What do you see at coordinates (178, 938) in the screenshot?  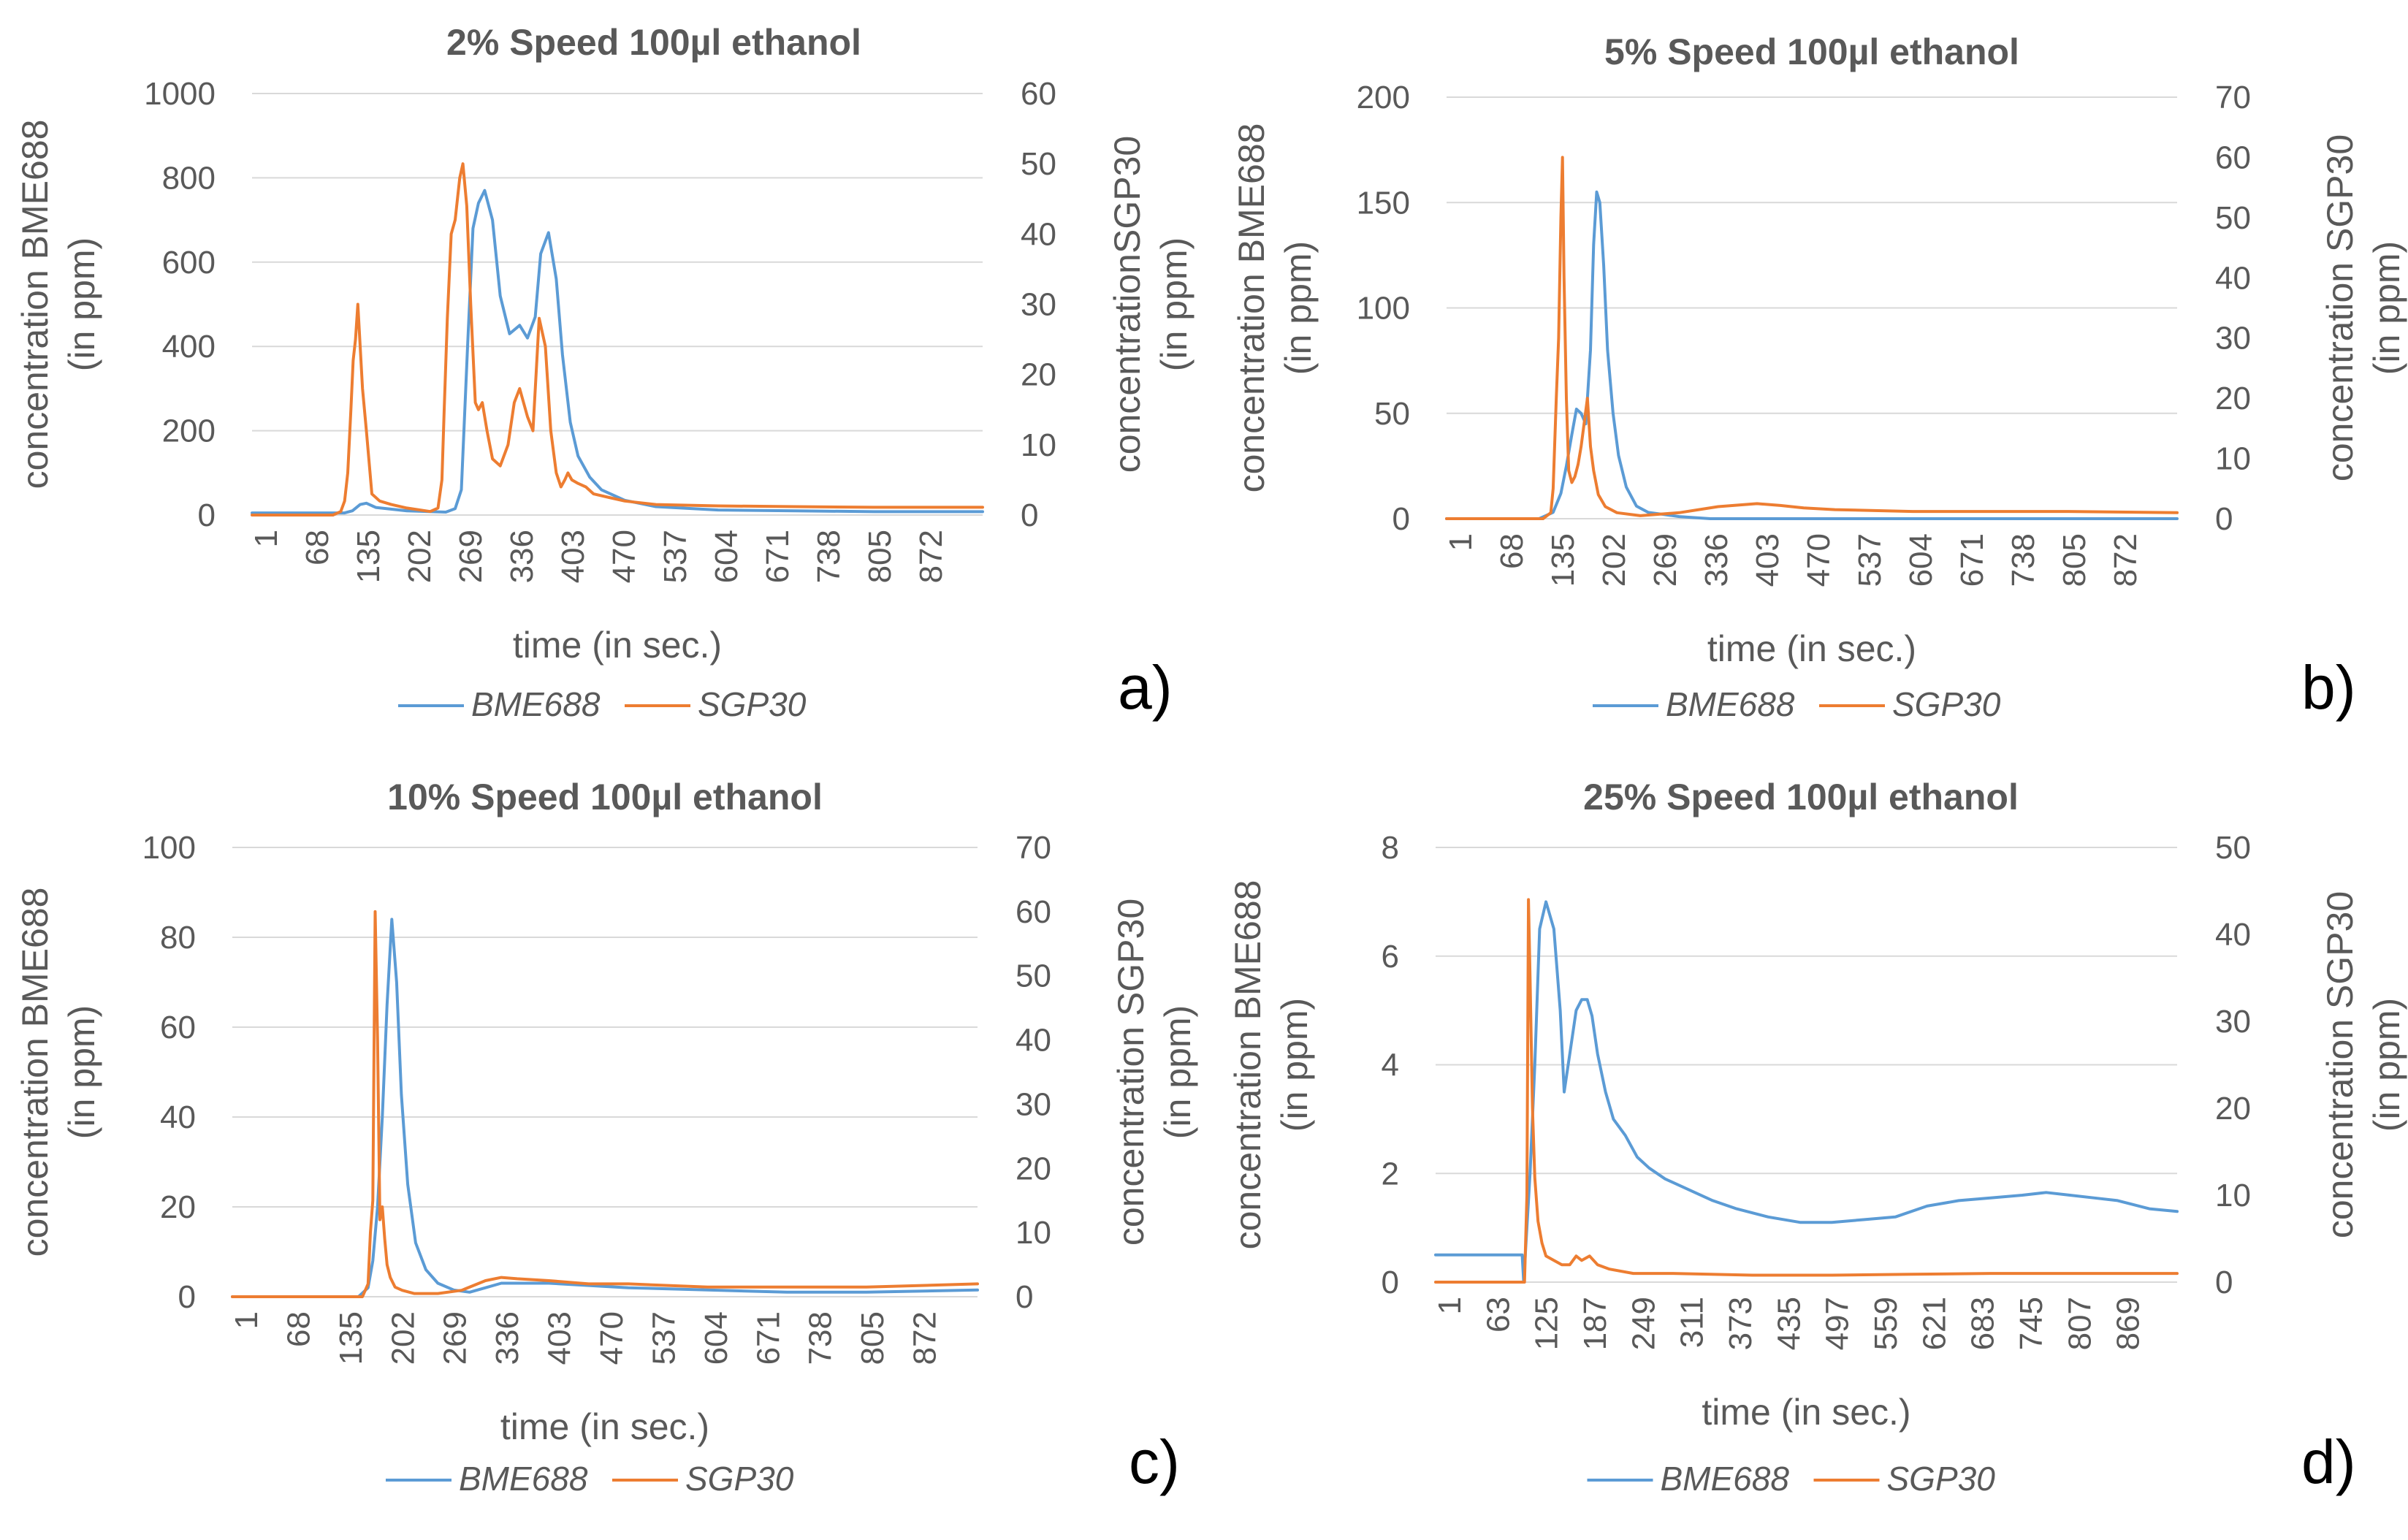 I see `y-left-tick-label: 80` at bounding box center [178, 938].